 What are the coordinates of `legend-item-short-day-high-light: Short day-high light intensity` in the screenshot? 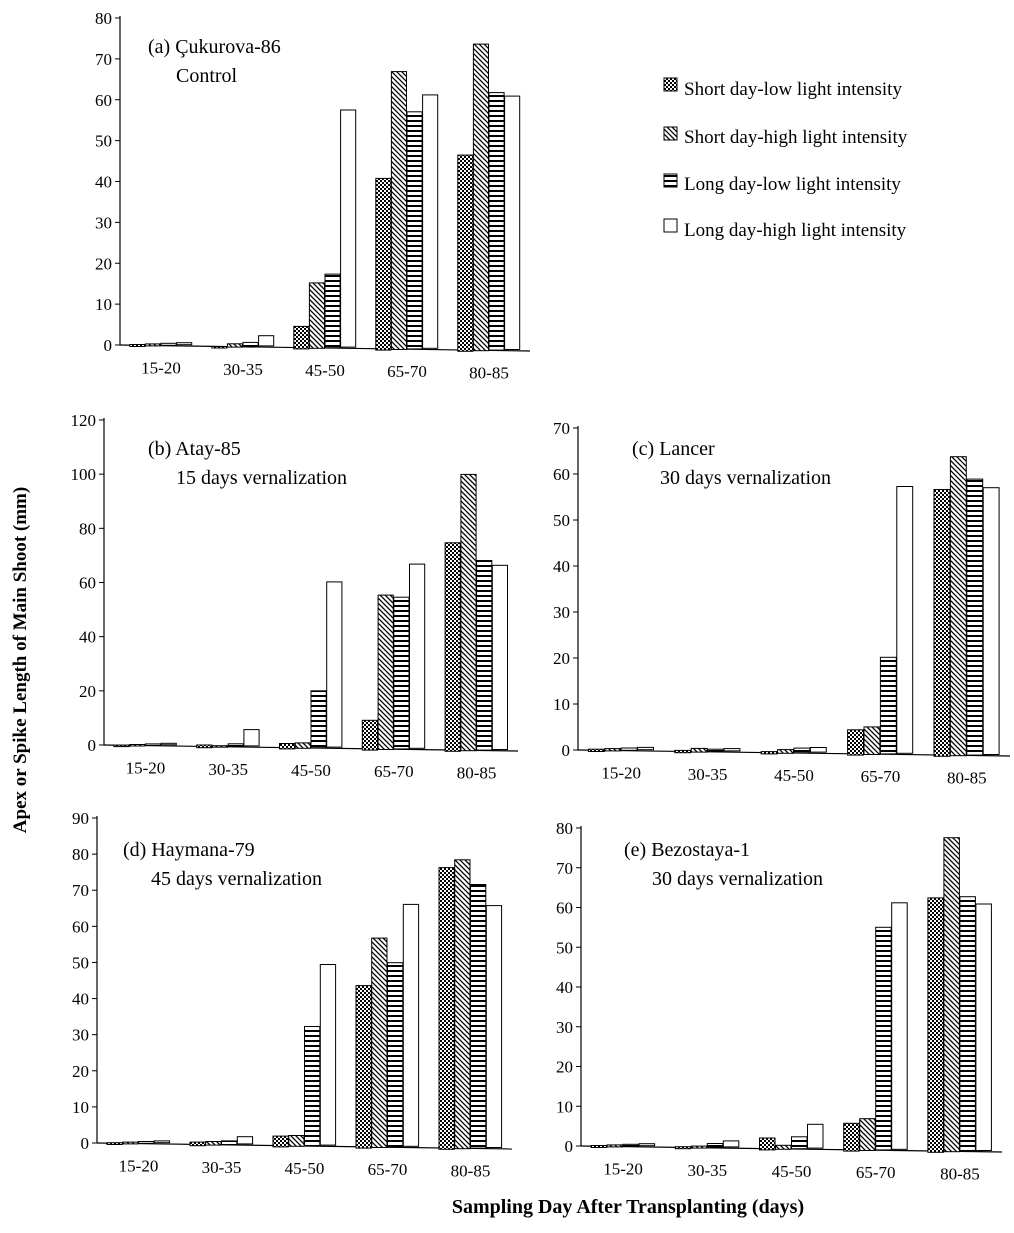 It's located at (785, 137).